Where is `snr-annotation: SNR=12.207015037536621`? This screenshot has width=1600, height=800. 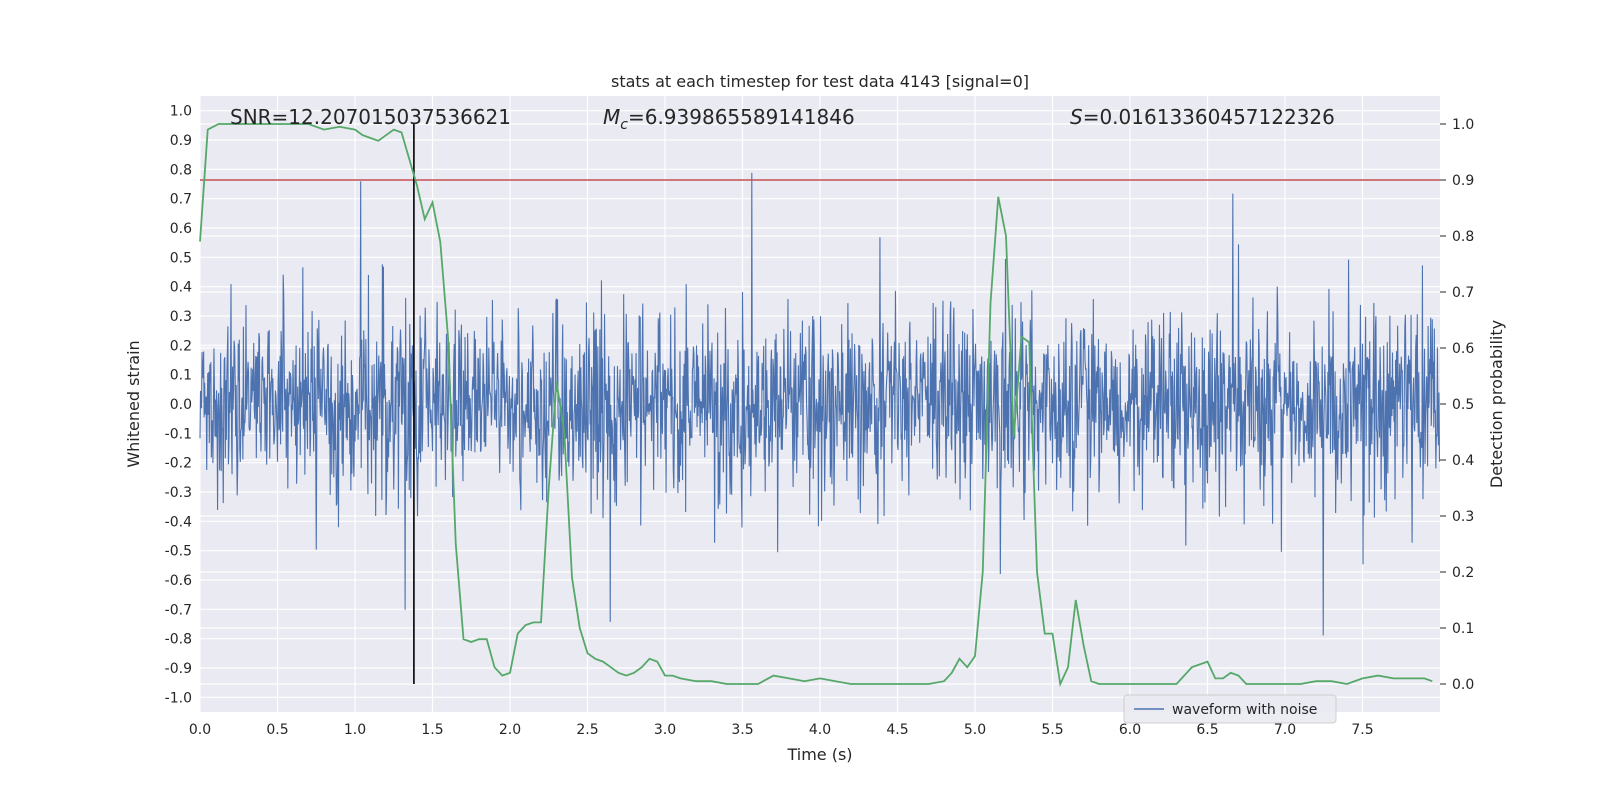
snr-annotation: SNR=12.207015037536621 is located at coordinates (370, 117).